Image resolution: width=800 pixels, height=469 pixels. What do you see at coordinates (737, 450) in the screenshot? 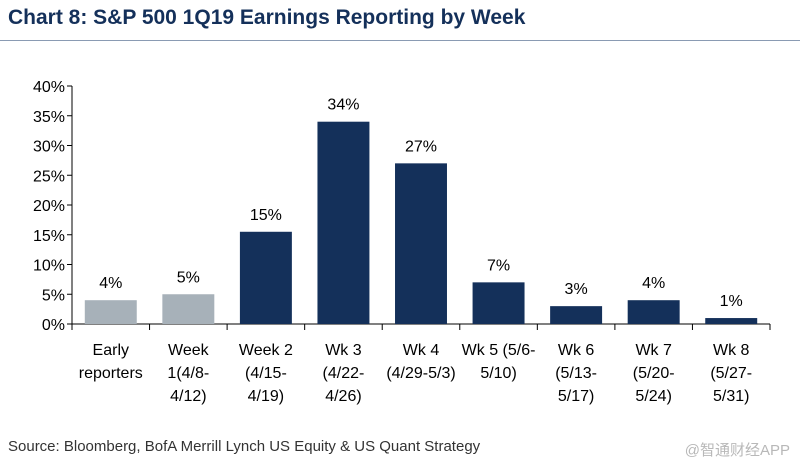
I see `watermark: @智通财经APP` at bounding box center [737, 450].